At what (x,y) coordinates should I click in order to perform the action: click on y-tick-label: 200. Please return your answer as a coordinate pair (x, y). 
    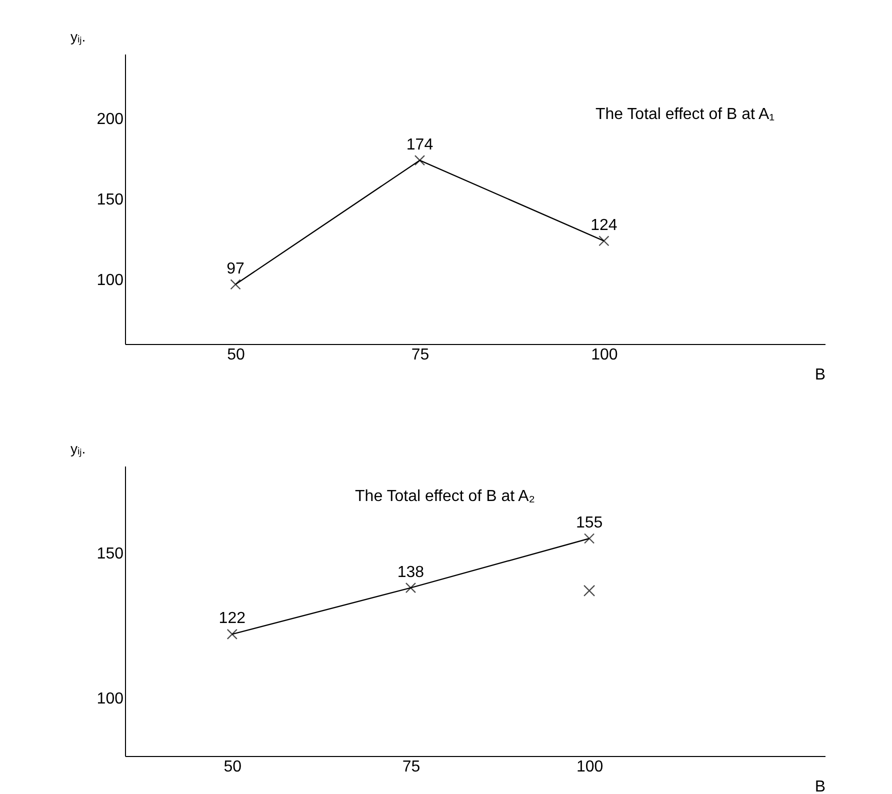
    Looking at the image, I should click on (110, 119).